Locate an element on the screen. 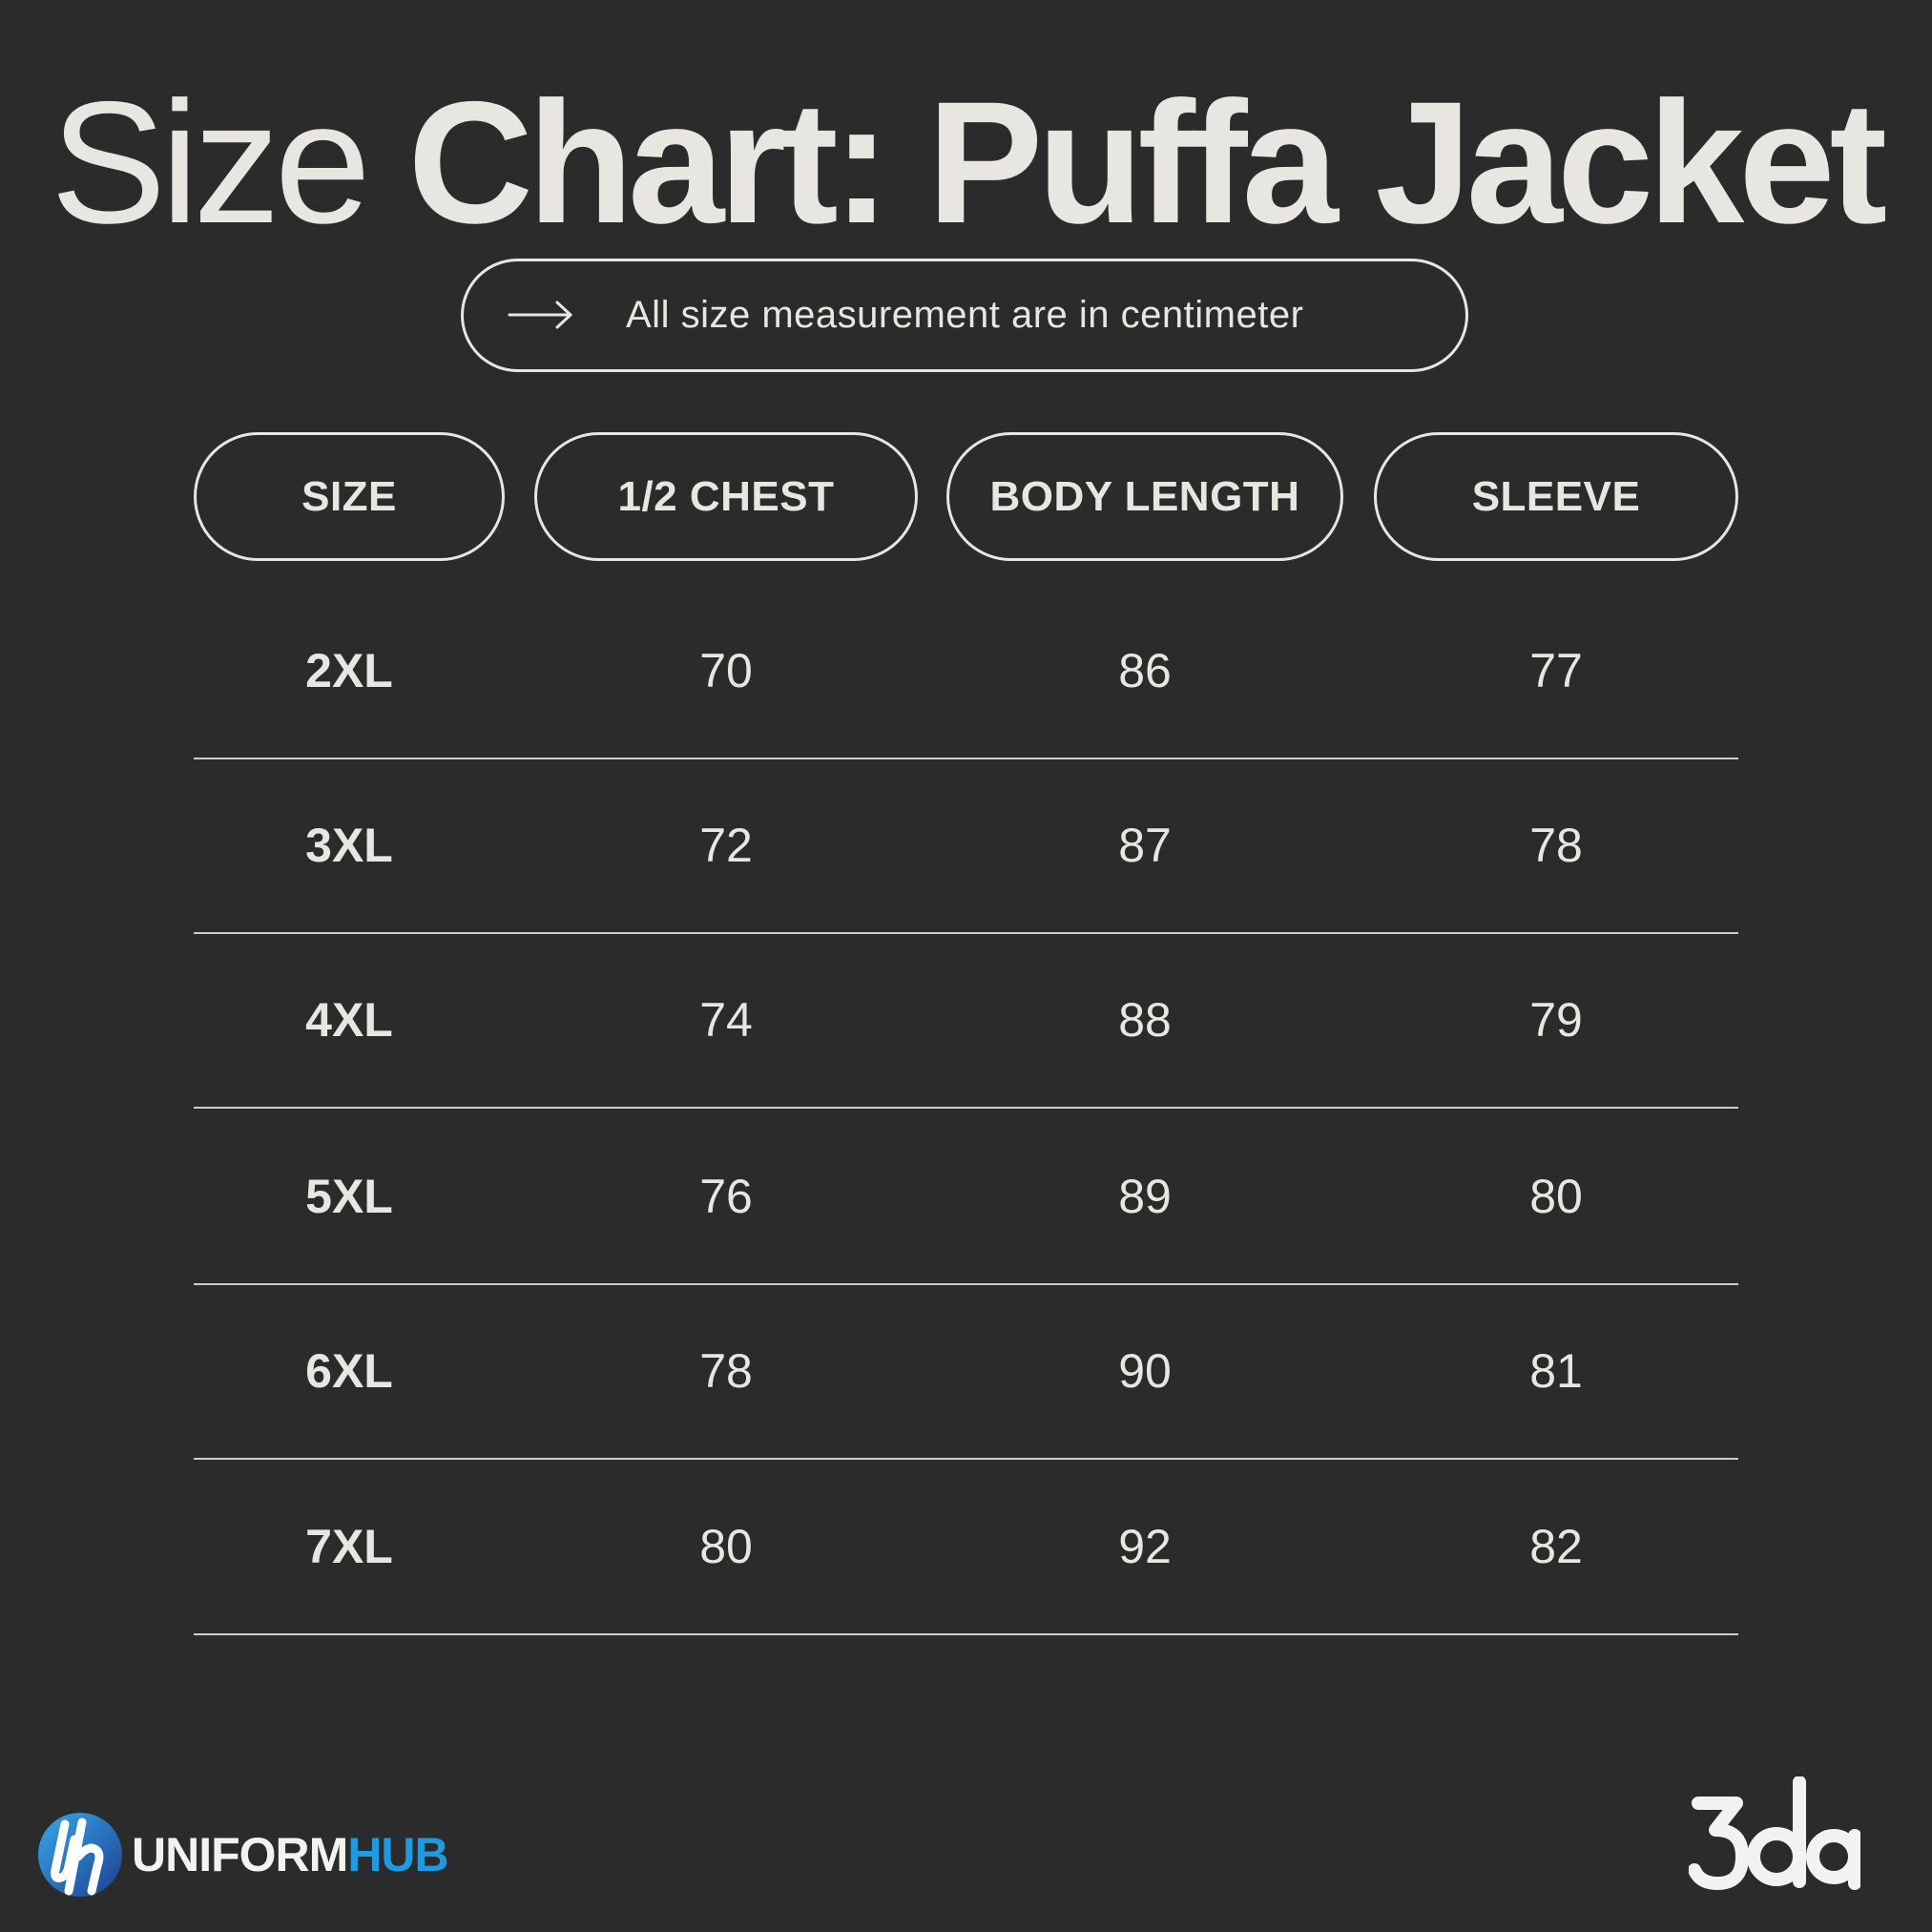  title-light-part: Size is located at coordinates (210, 162).